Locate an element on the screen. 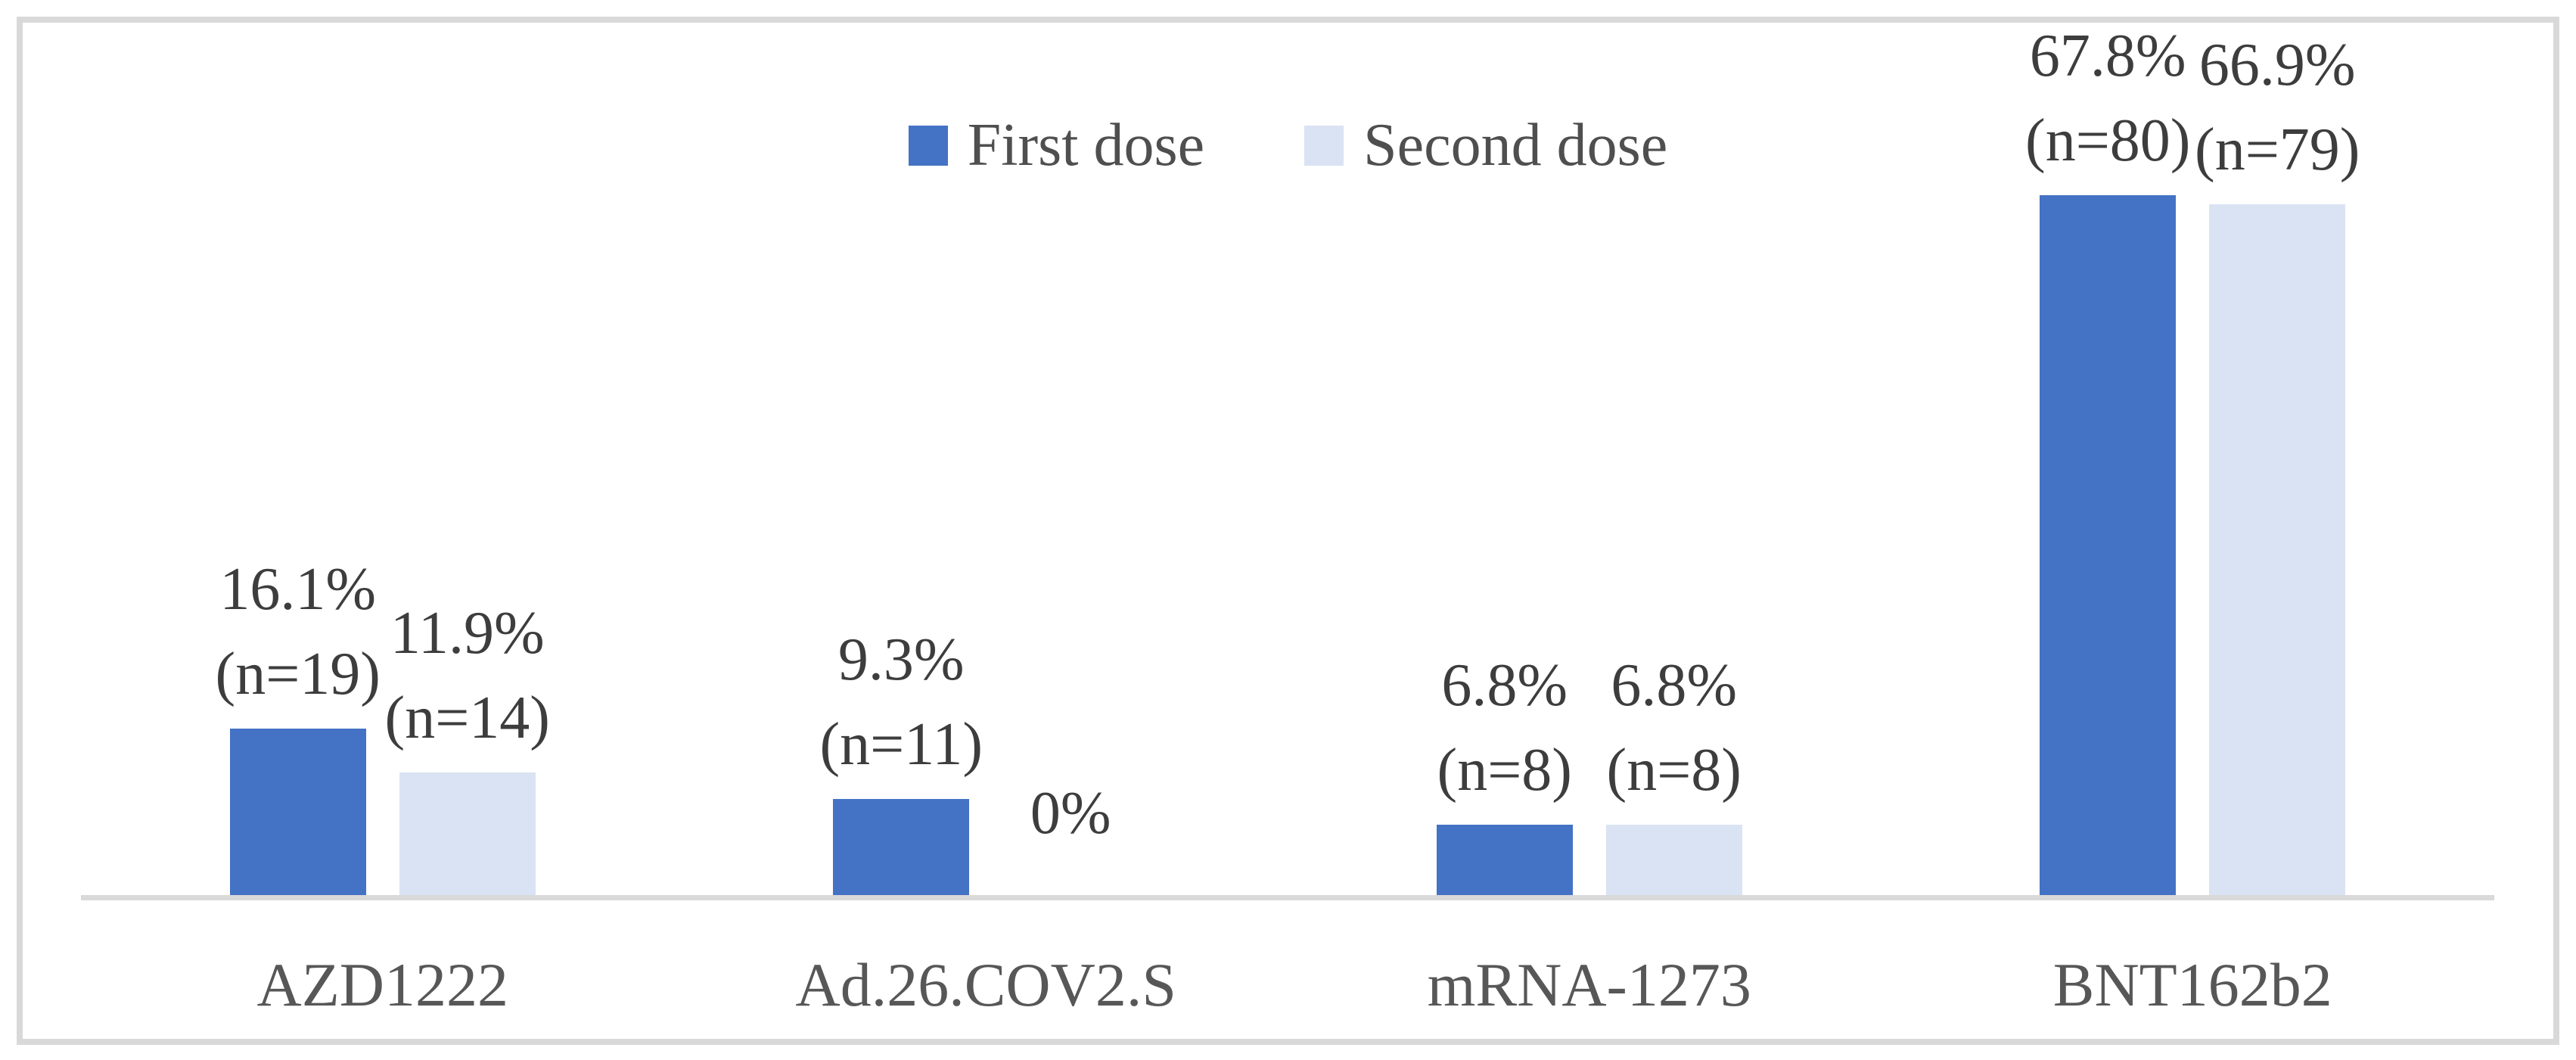 This screenshot has width=2576, height=1060. data-label-line: (n=19) is located at coordinates (298, 674).